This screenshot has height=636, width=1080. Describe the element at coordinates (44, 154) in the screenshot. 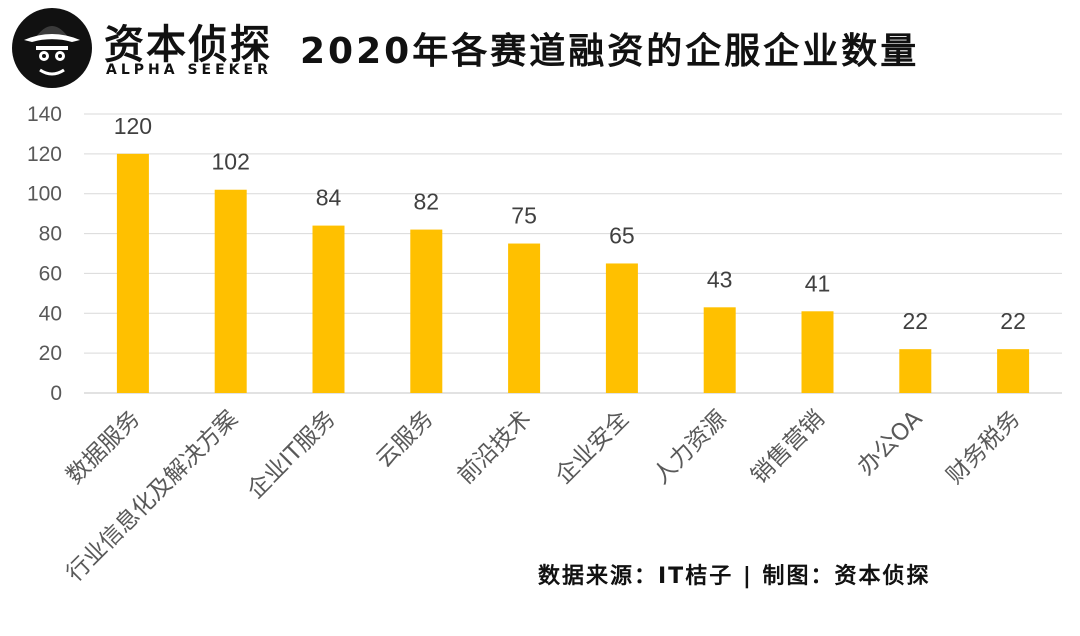

I see `y-tick-label: 120` at that location.